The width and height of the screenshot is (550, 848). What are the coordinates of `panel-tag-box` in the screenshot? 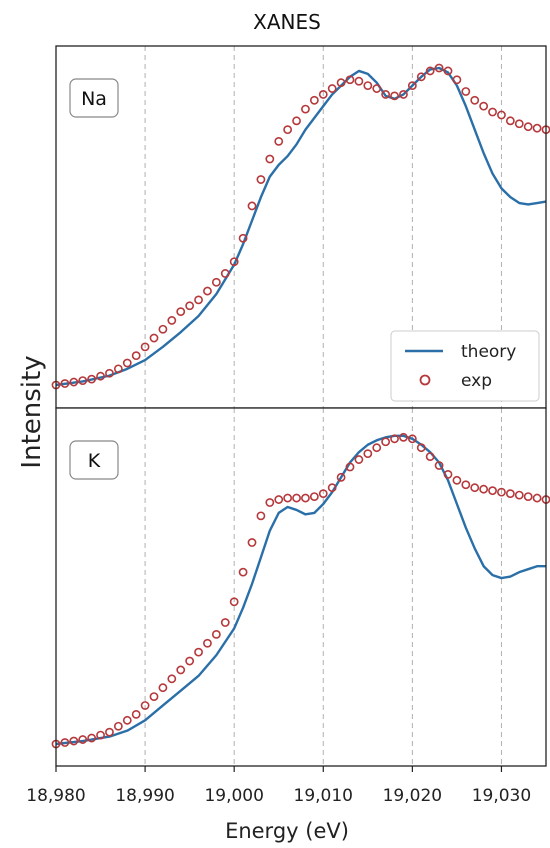 It's located at (94, 98).